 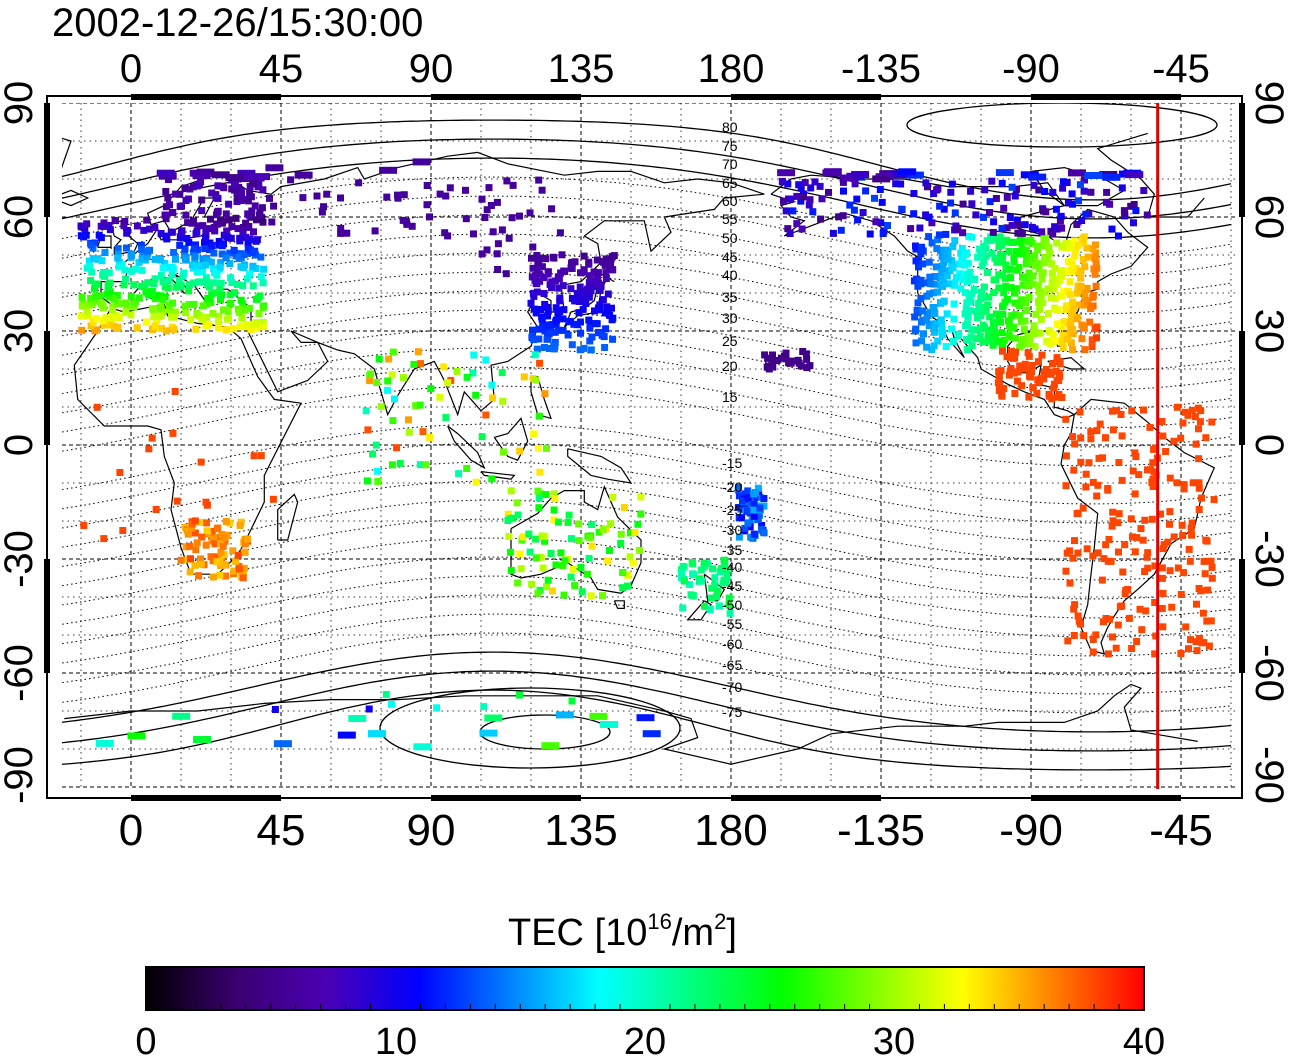 I want to click on mlat-contour, so click(x=647, y=730).